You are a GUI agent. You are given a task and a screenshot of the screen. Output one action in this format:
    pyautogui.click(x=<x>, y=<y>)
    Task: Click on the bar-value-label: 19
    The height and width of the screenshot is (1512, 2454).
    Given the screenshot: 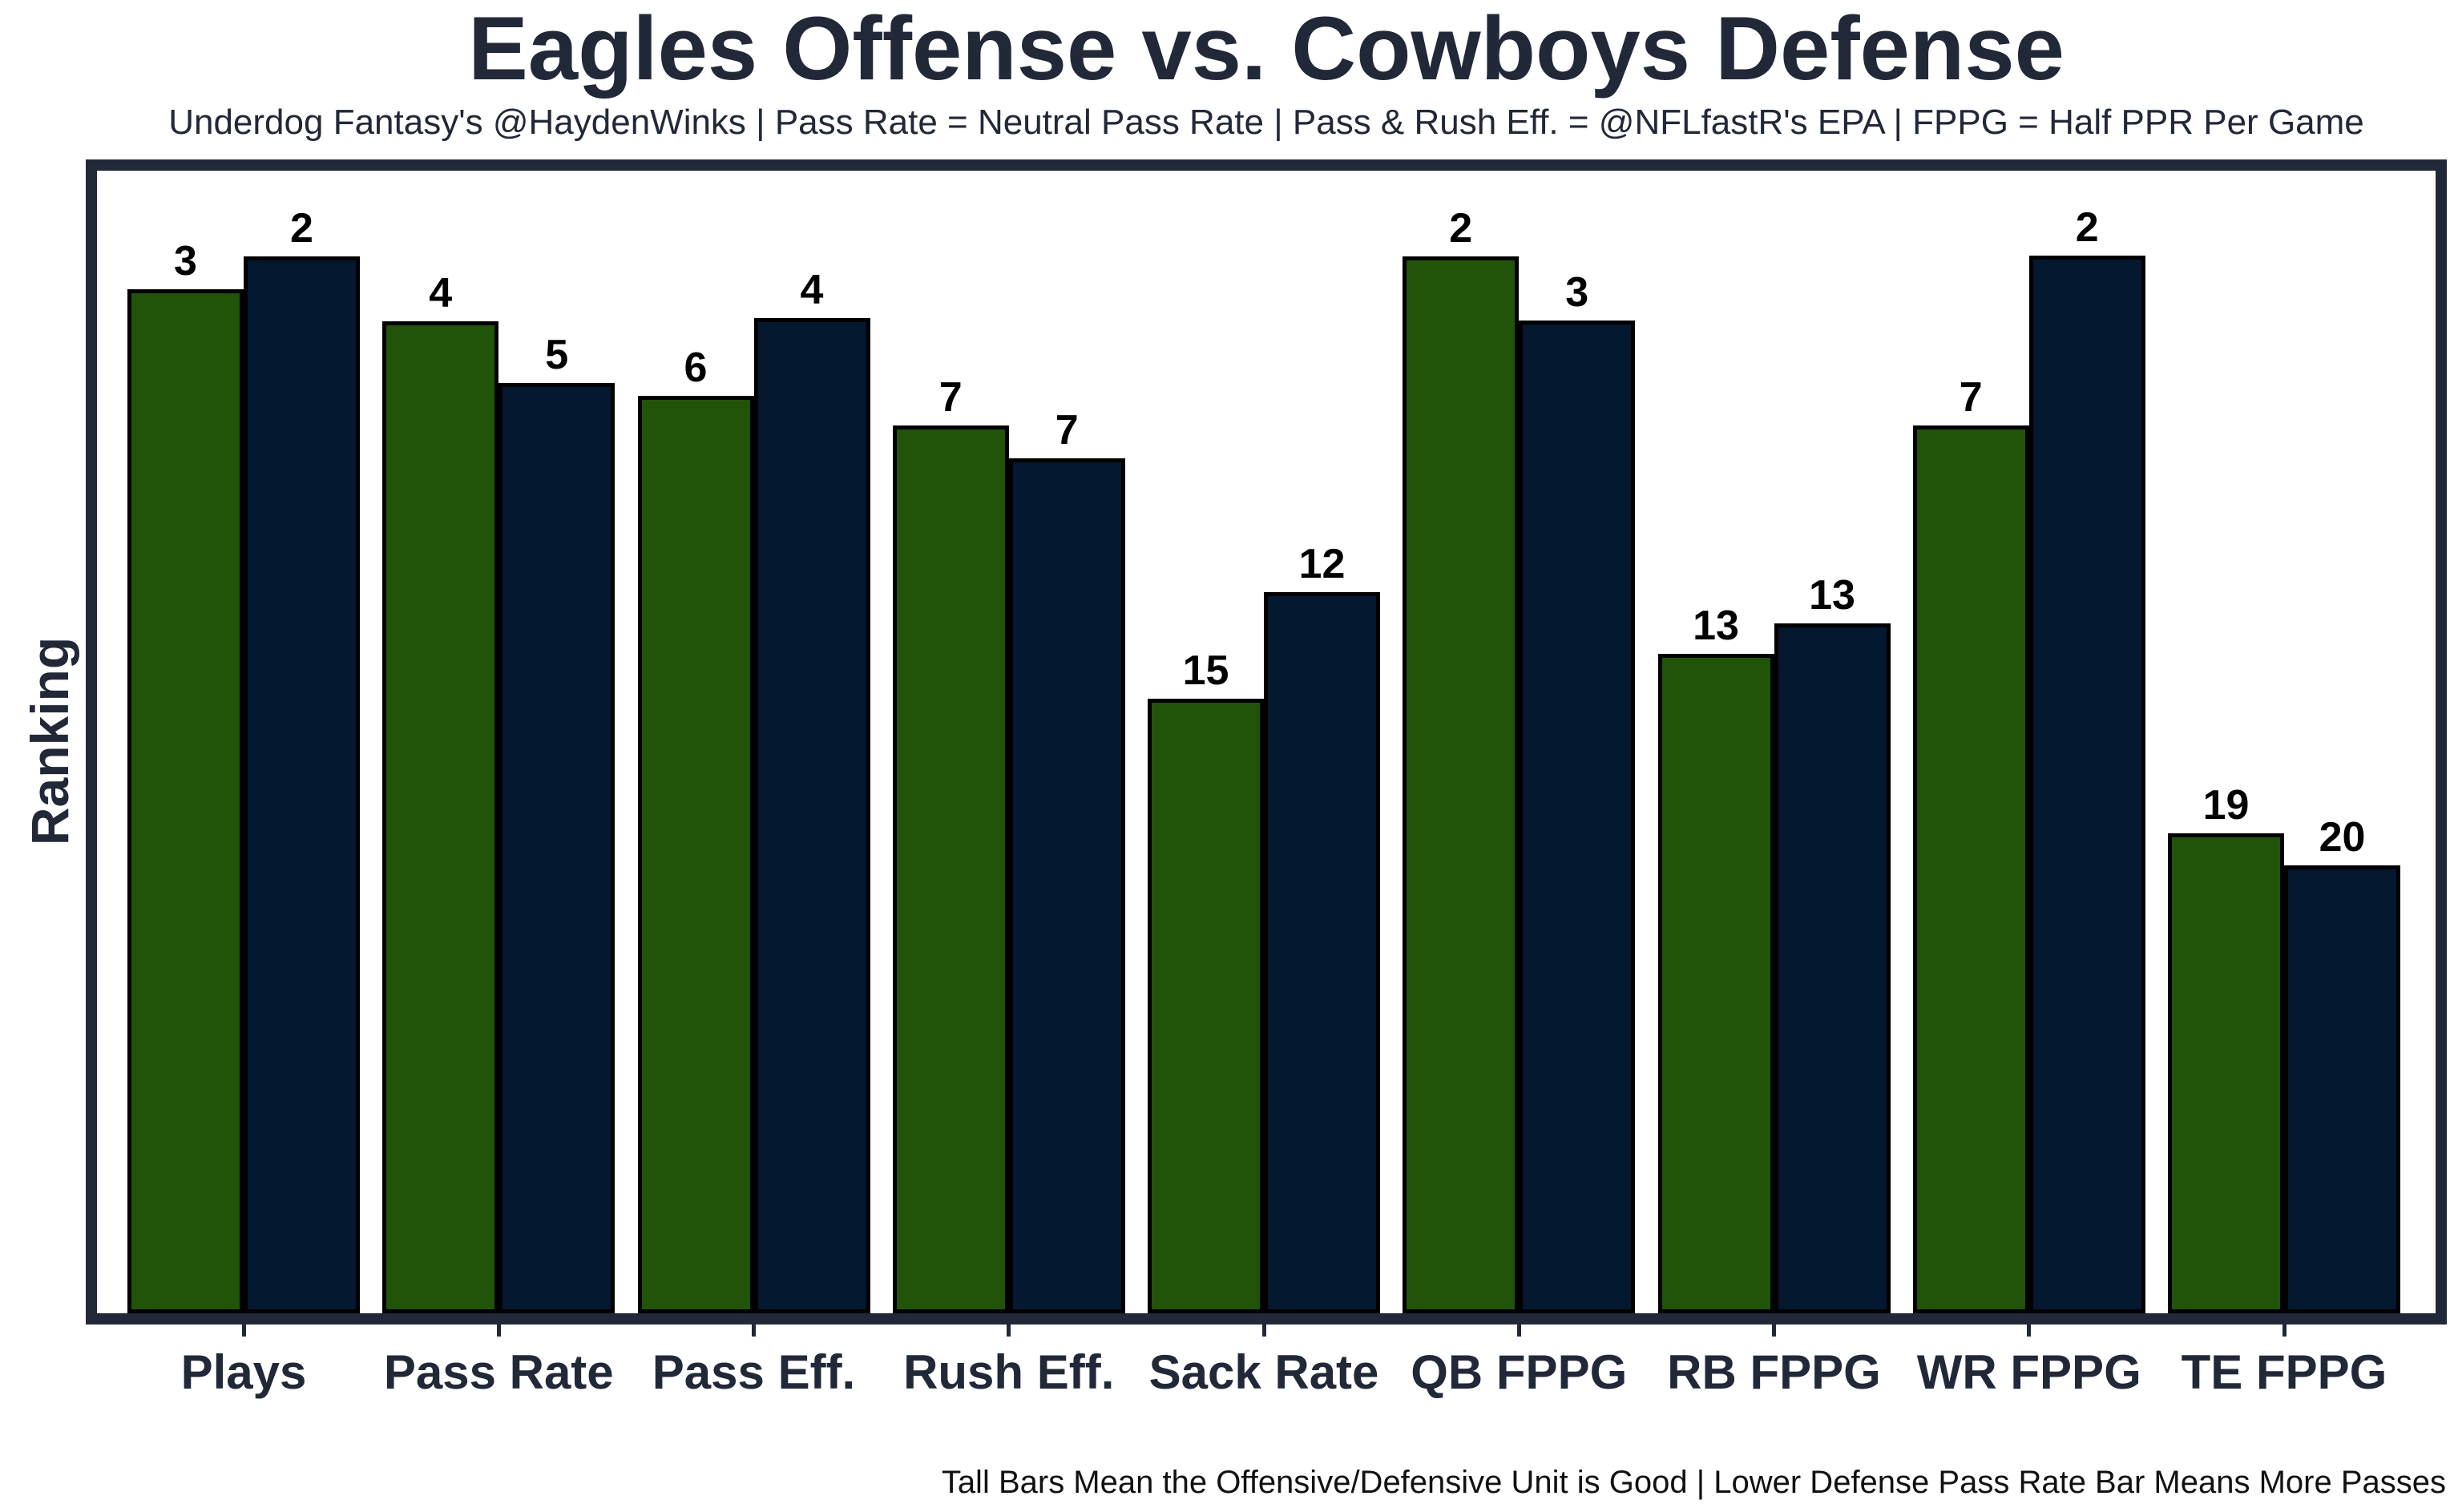 What is the action you would take?
    pyautogui.click(x=2226, y=805)
    